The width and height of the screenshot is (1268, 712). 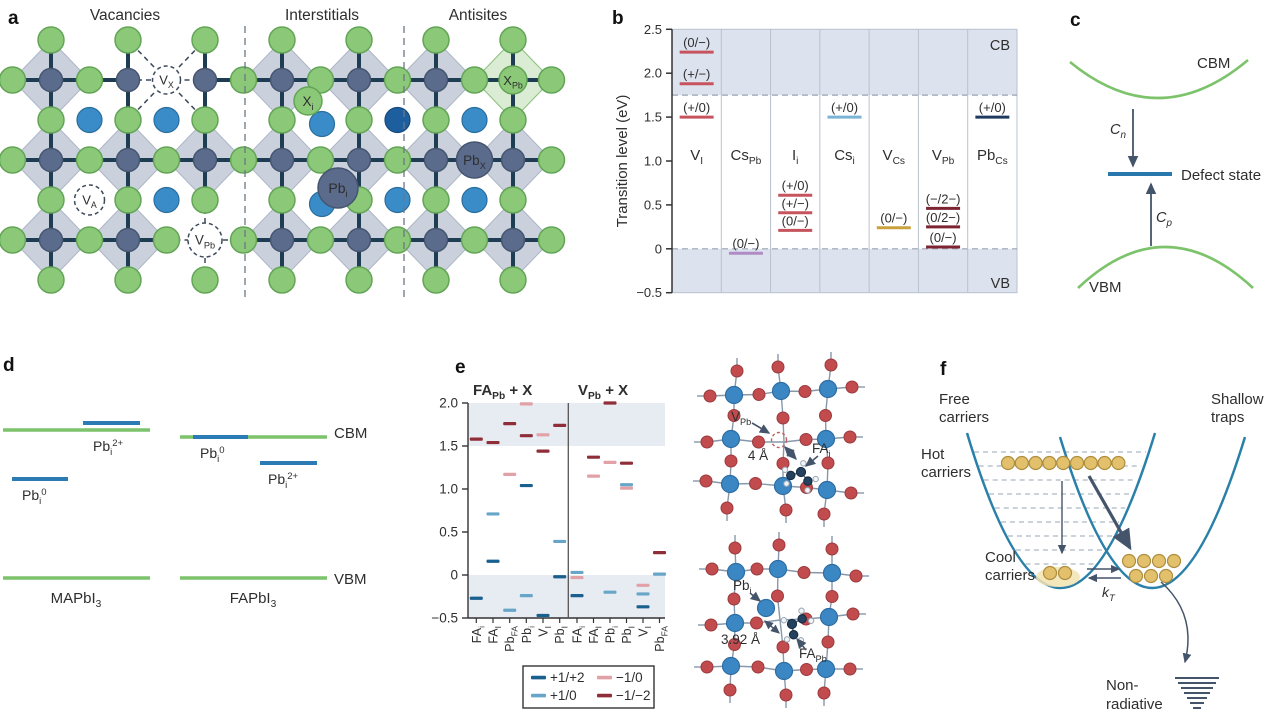 What do you see at coordinates (448, 489) in the screenshot?
I see `y-tick-label: 1.0` at bounding box center [448, 489].